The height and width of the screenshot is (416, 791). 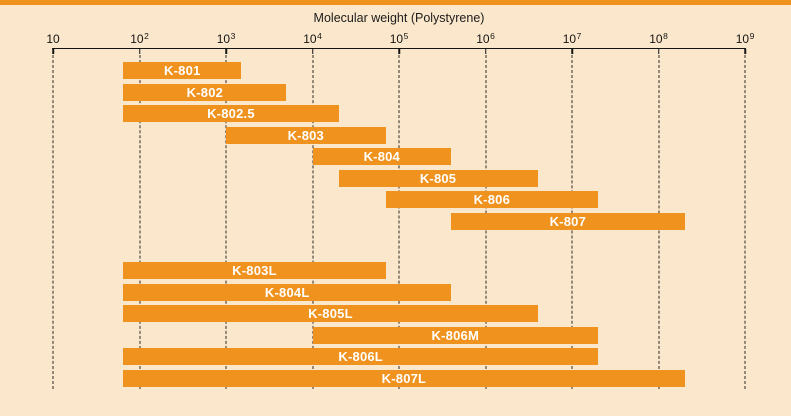 I want to click on tick-mark-10e9, so click(x=745, y=51).